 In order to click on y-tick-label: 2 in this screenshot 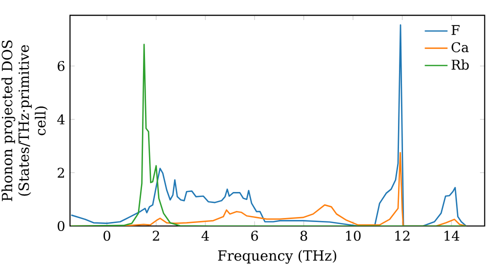, I will do `click(61, 173)`.